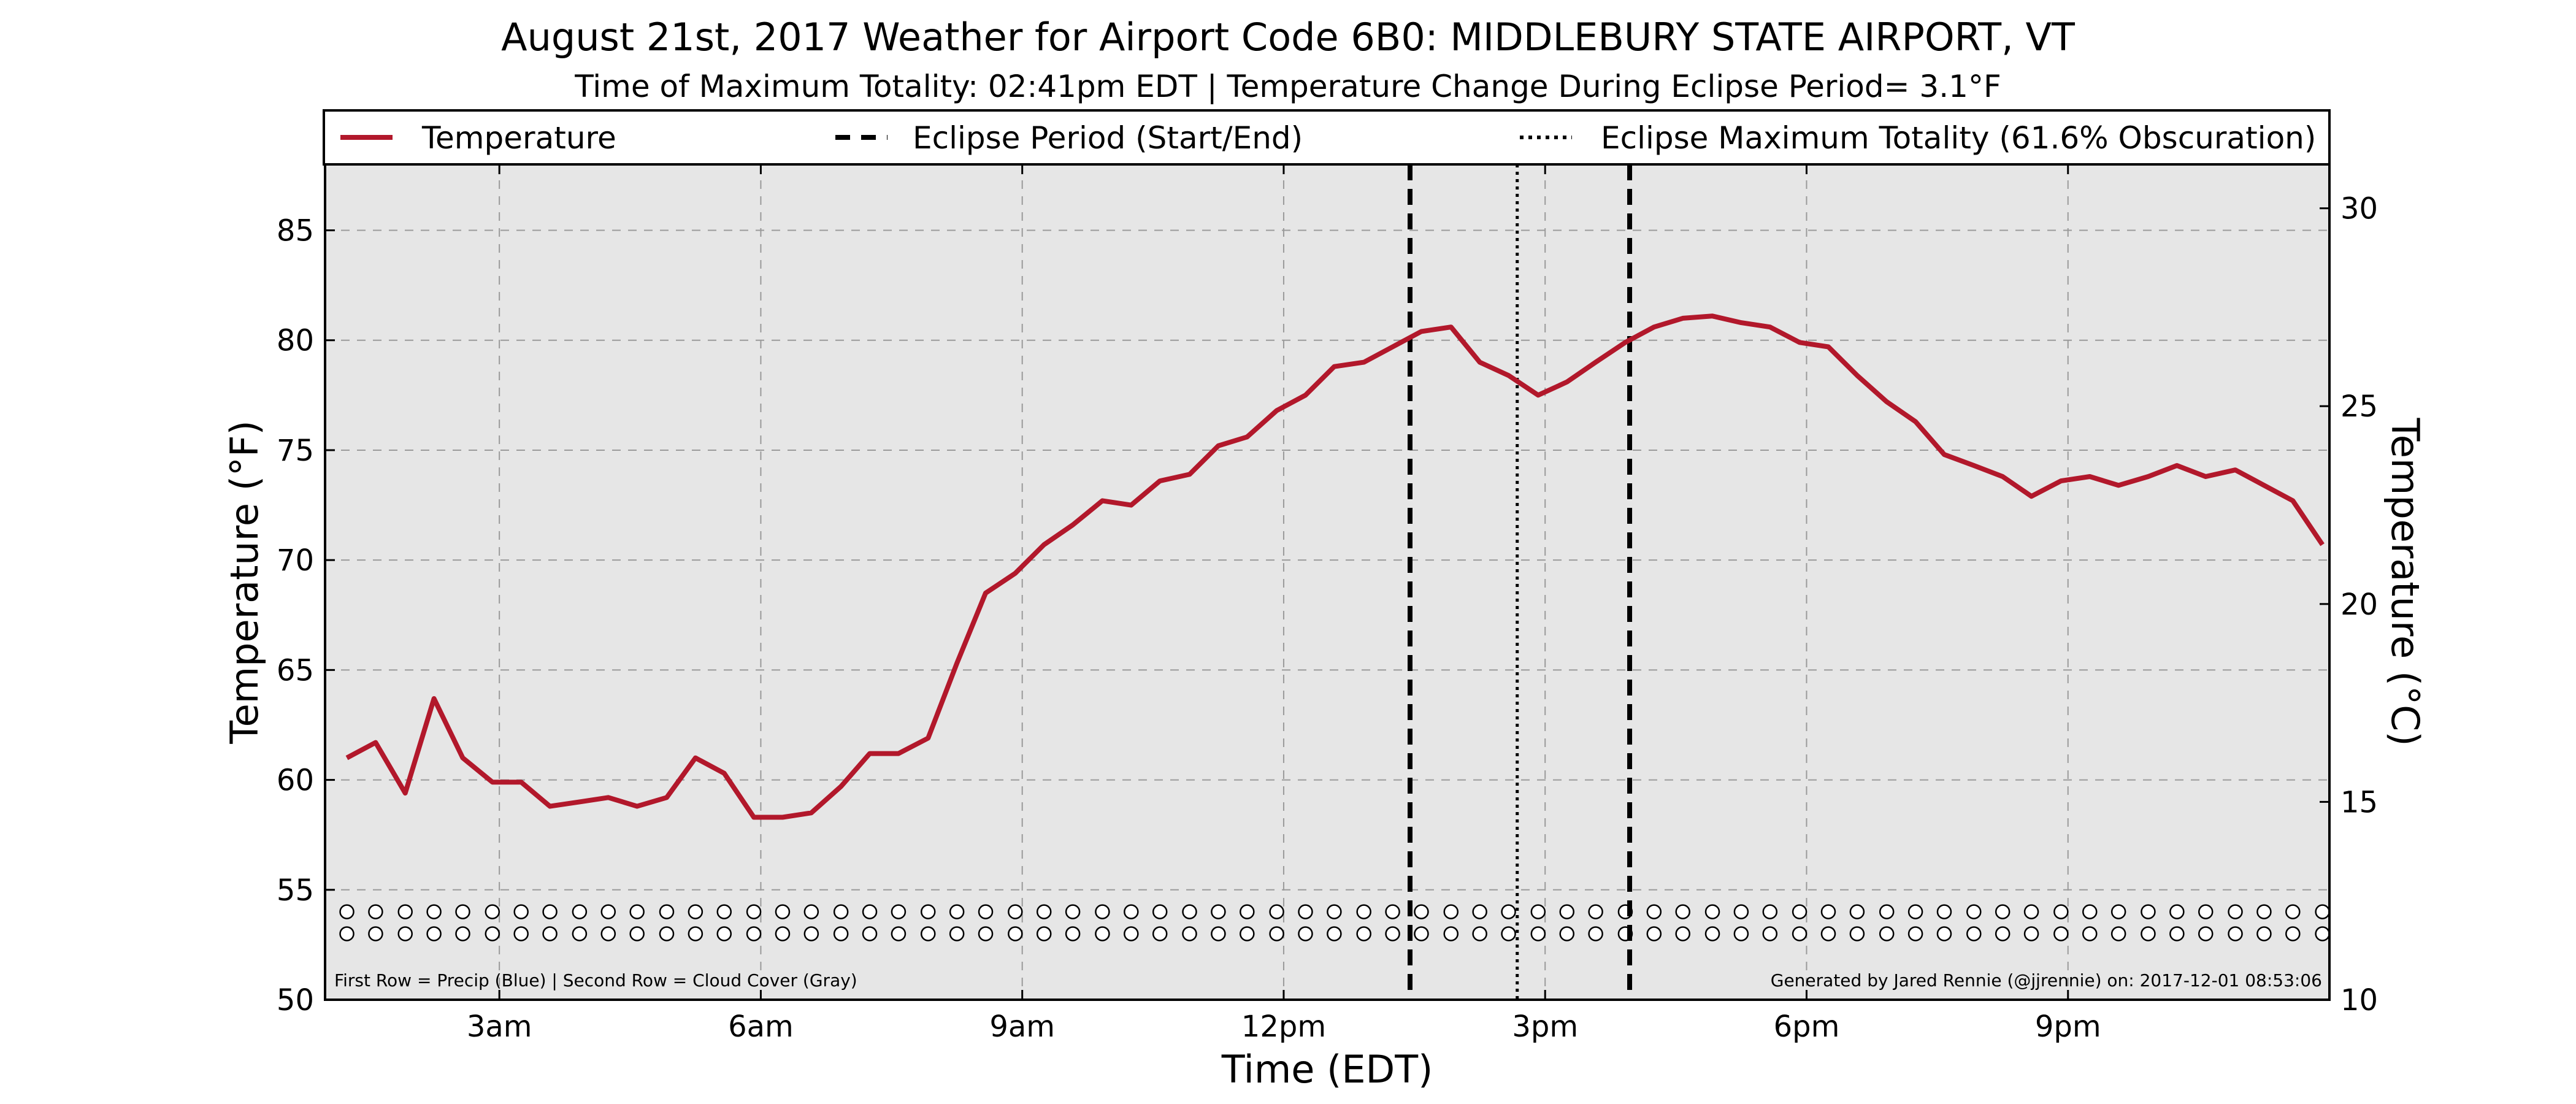  What do you see at coordinates (761, 1027) in the screenshot?
I see `x-tick-label: 6am` at bounding box center [761, 1027].